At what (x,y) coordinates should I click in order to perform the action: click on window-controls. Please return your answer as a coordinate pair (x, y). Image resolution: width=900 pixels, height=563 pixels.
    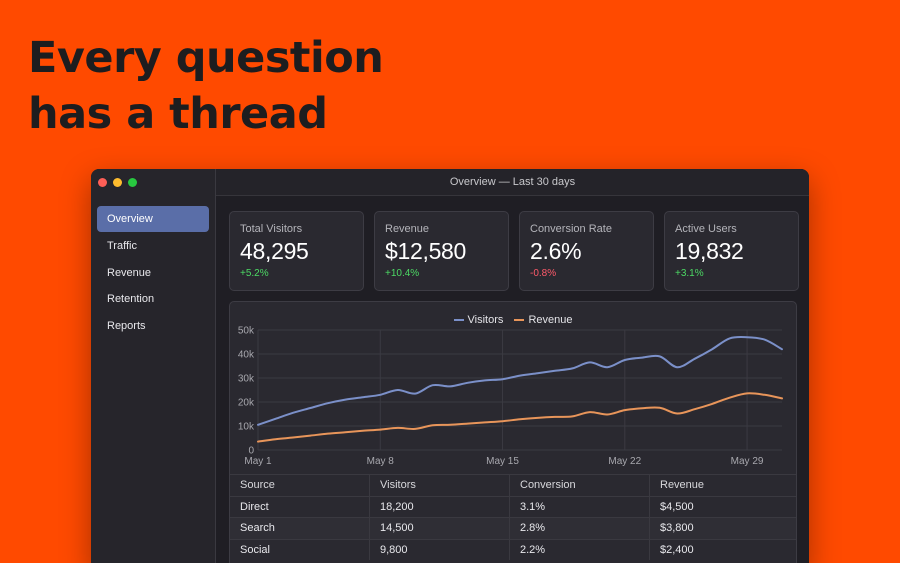
    Looking at the image, I should click on (117, 182).